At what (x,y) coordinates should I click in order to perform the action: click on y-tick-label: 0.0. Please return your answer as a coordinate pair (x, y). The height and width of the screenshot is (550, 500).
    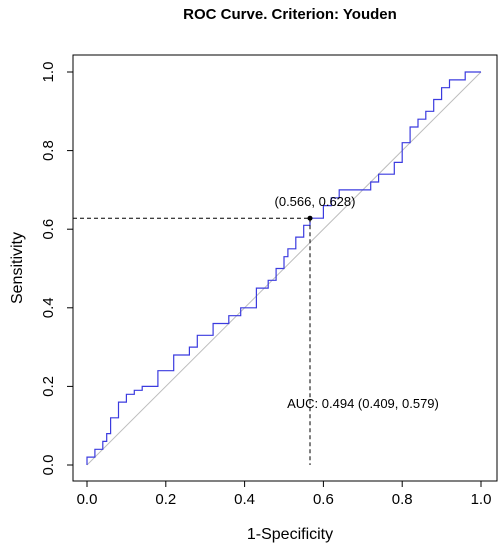
    Looking at the image, I should click on (48, 465).